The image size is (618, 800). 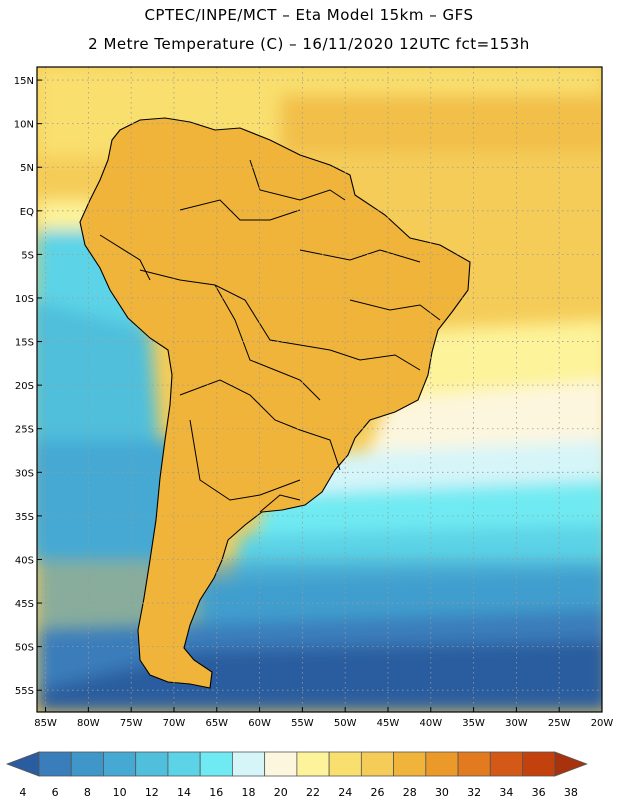 What do you see at coordinates (216, 723) in the screenshot?
I see `lon-label: 65W` at bounding box center [216, 723].